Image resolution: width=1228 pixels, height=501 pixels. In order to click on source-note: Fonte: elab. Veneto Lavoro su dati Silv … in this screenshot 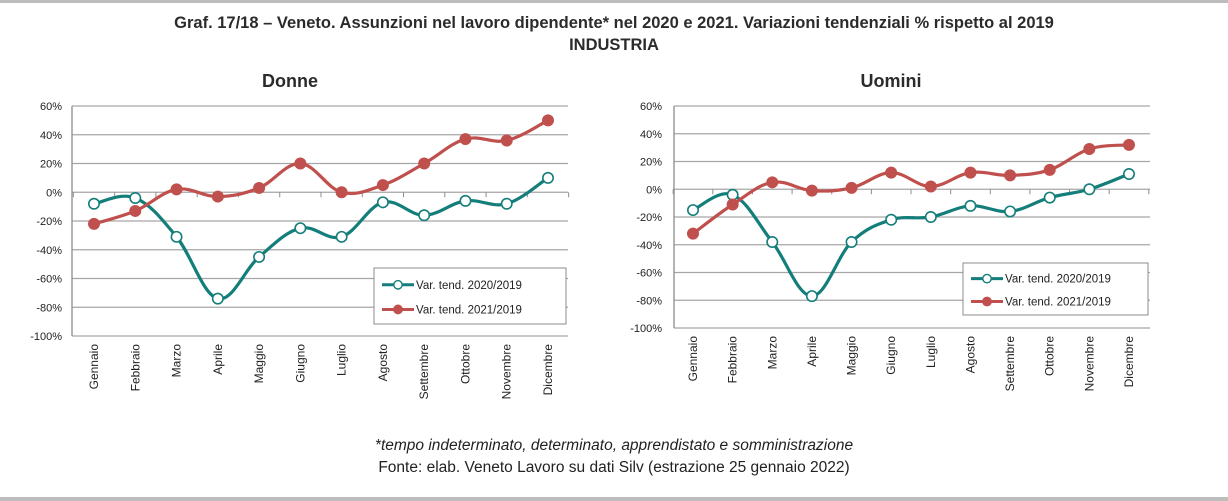, I will do `click(614, 467)`.